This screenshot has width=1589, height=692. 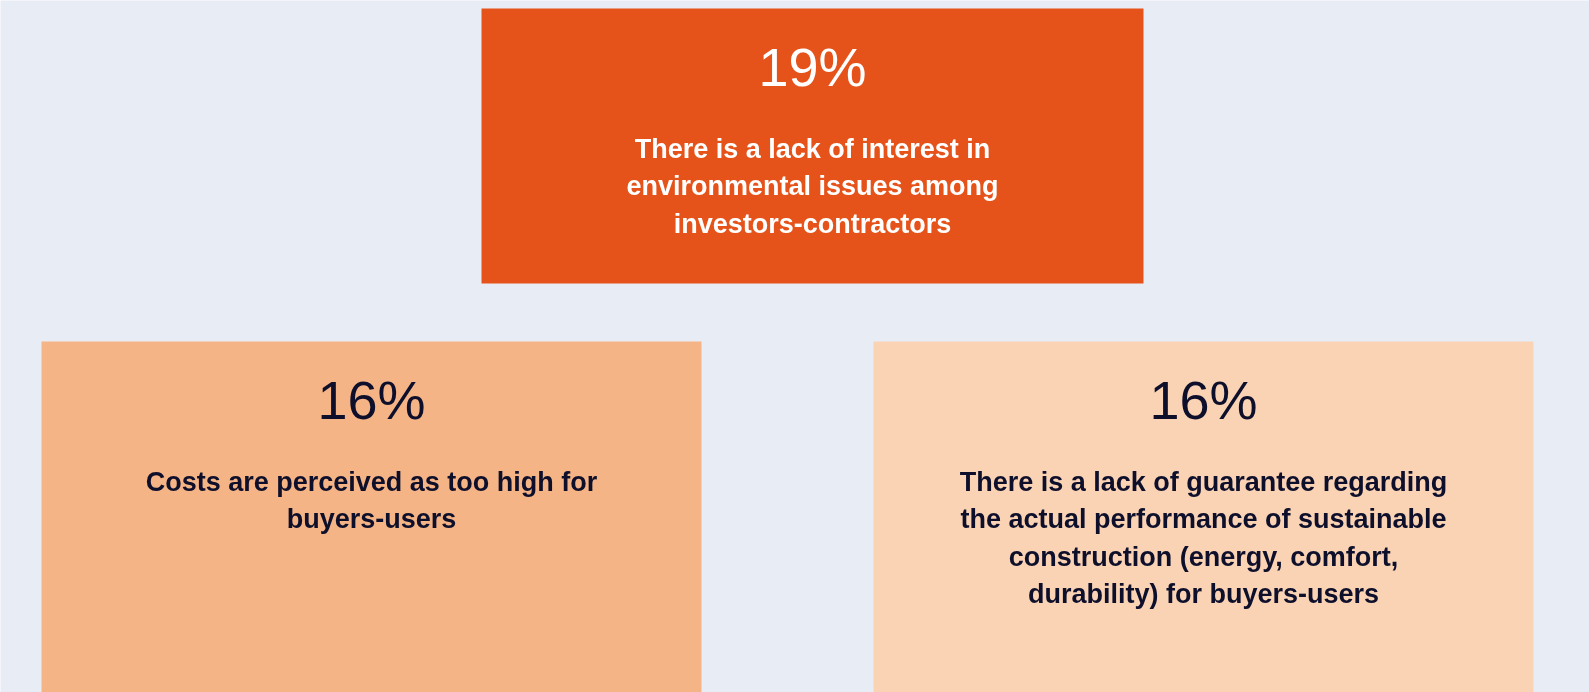 I want to click on category-label: There is a lack of guarantee regarding the actual performance of sustainable construction (energy, comfort, durability) for buyers-users, so click(x=1203, y=537).